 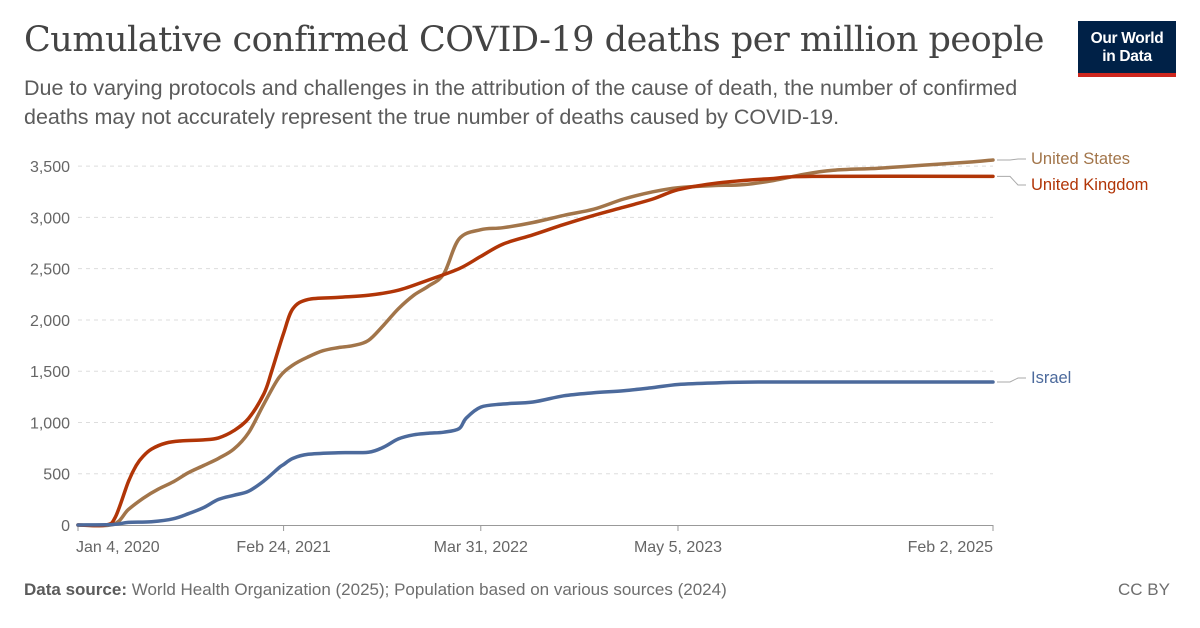 What do you see at coordinates (50, 167) in the screenshot?
I see `y-tick-label: 3,500` at bounding box center [50, 167].